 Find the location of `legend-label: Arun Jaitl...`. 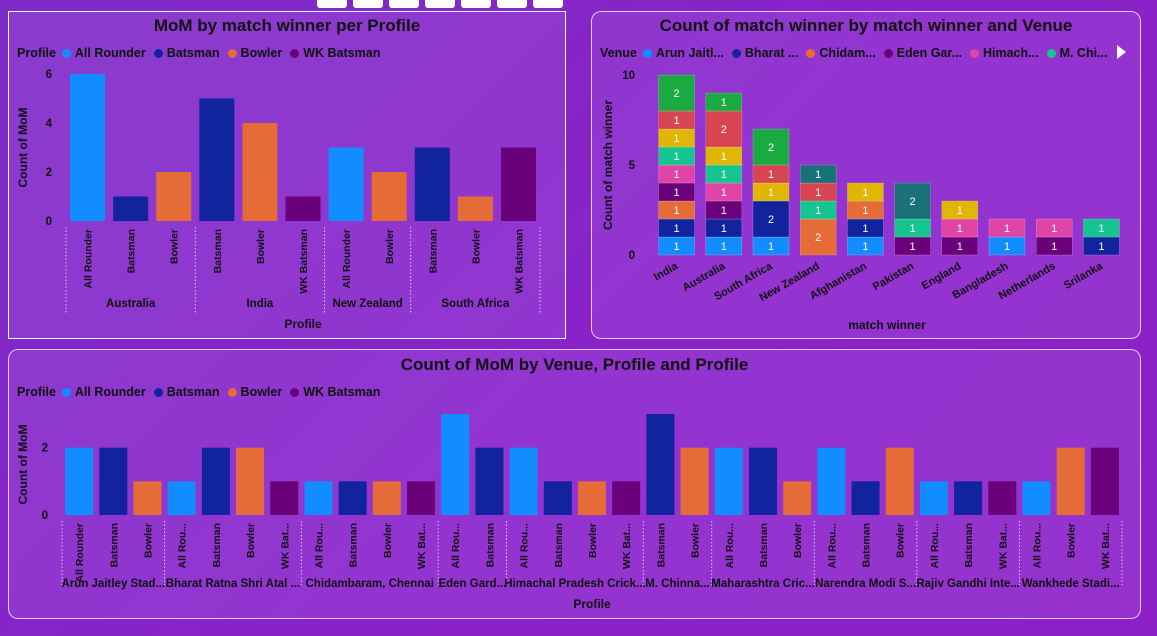

legend-label: Arun Jaitl... is located at coordinates (689, 53).